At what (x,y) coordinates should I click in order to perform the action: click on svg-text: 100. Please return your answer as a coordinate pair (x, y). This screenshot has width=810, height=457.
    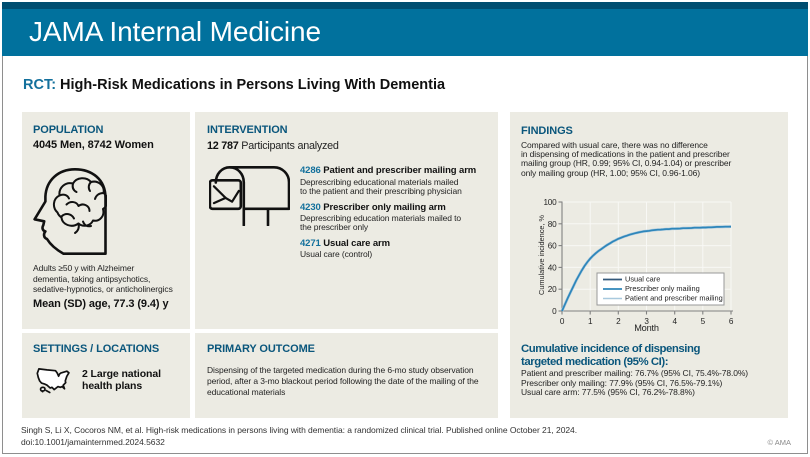
    Looking at the image, I should click on (550, 202).